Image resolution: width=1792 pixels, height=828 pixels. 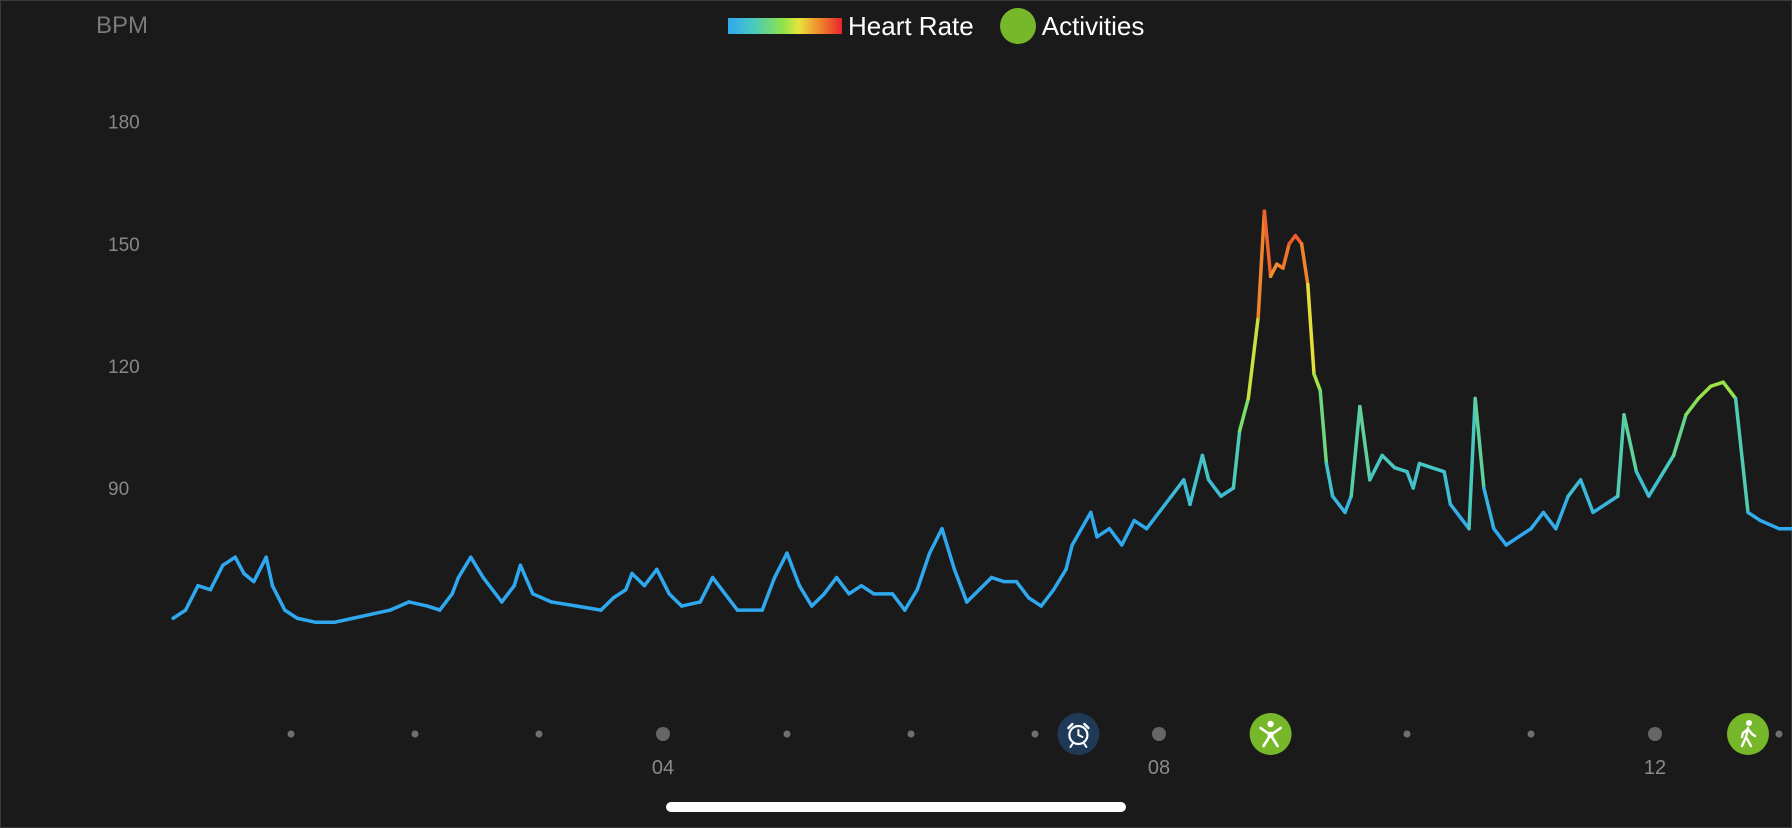 What do you see at coordinates (124, 123) in the screenshot?
I see `y-tick-label: 180` at bounding box center [124, 123].